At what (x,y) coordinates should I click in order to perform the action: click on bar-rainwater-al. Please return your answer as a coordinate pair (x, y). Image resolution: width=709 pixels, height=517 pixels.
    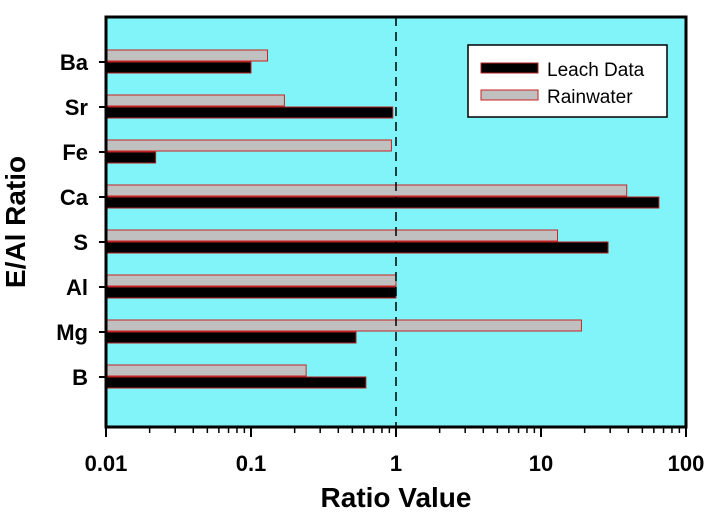
    Looking at the image, I should click on (251, 280).